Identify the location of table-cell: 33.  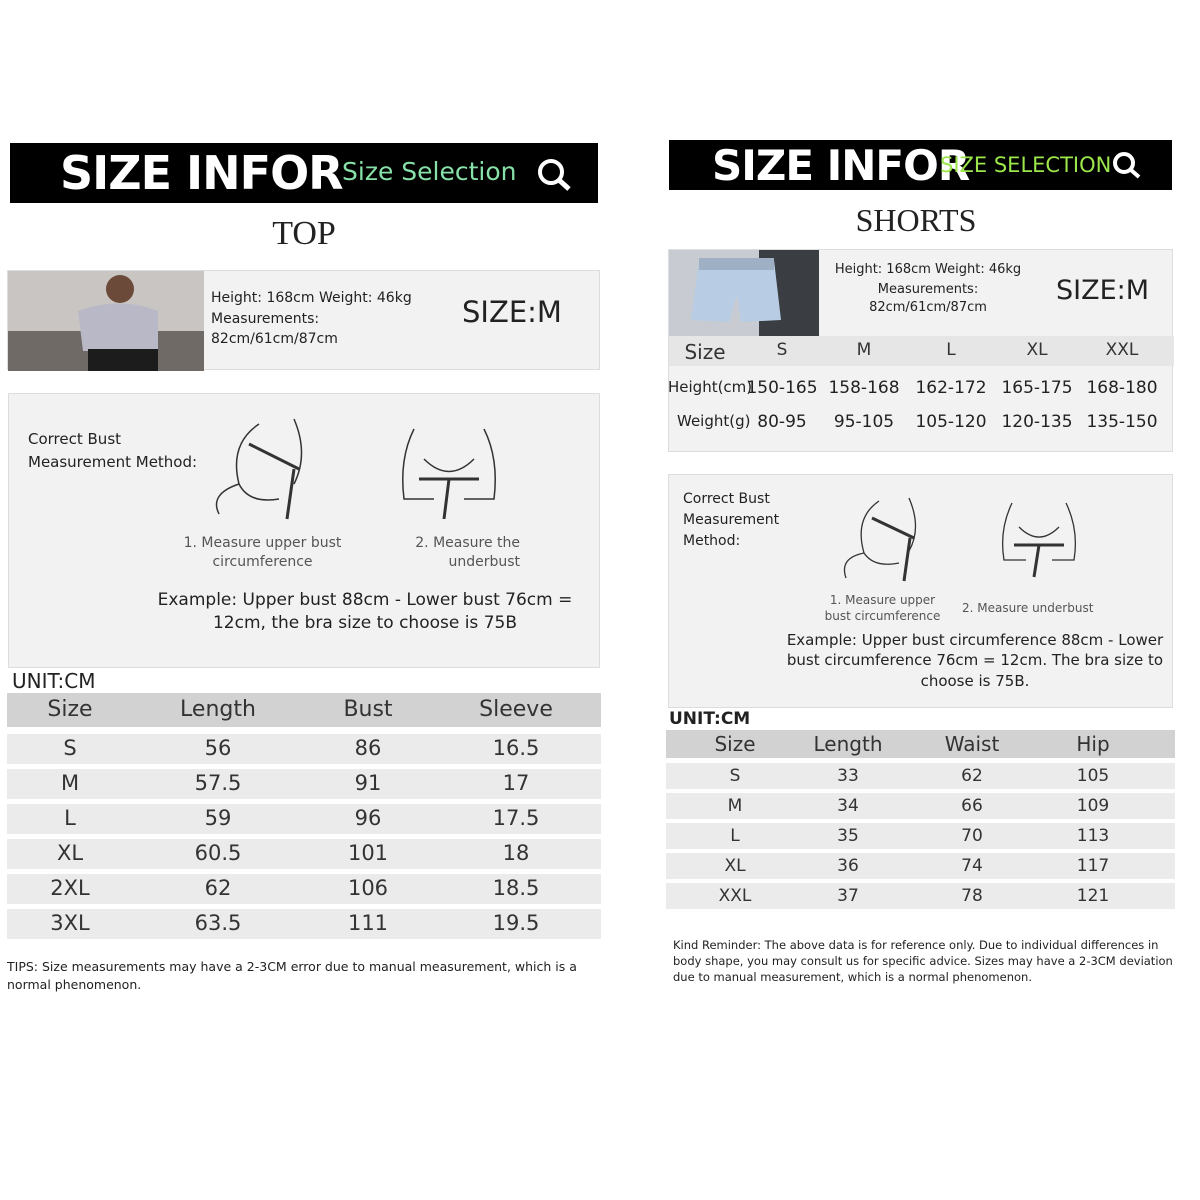
(848, 775).